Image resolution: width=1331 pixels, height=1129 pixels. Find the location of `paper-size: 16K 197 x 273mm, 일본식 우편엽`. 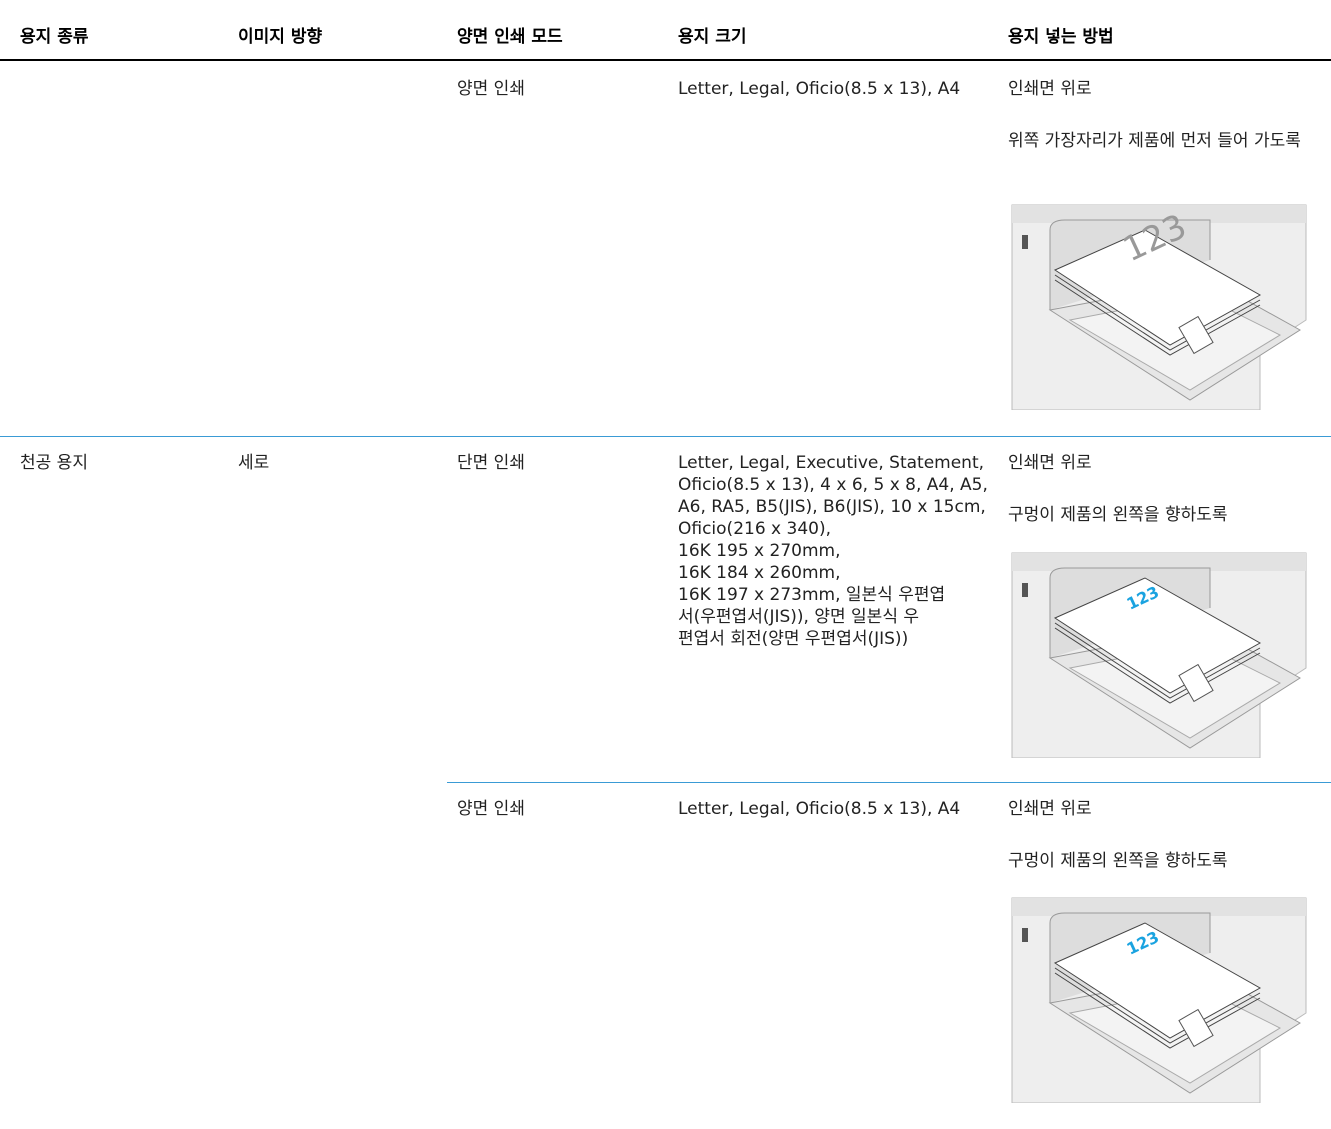

paper-size: 16K 197 x 273mm, 일본식 우편엽 is located at coordinates (812, 595).